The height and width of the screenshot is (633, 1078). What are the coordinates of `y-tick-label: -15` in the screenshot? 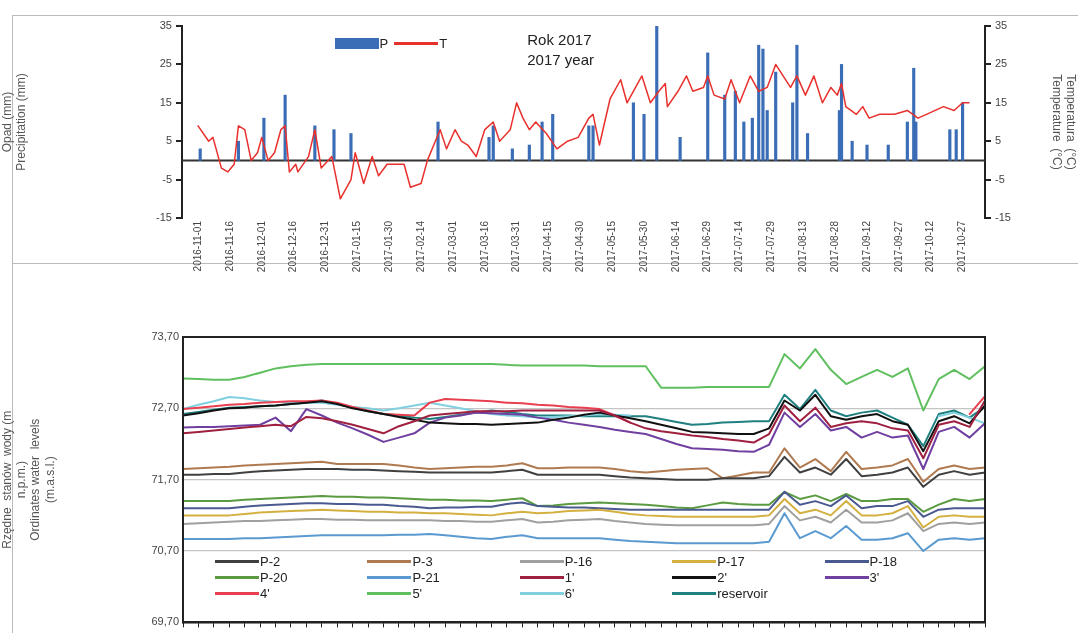 It's located at (164, 217).